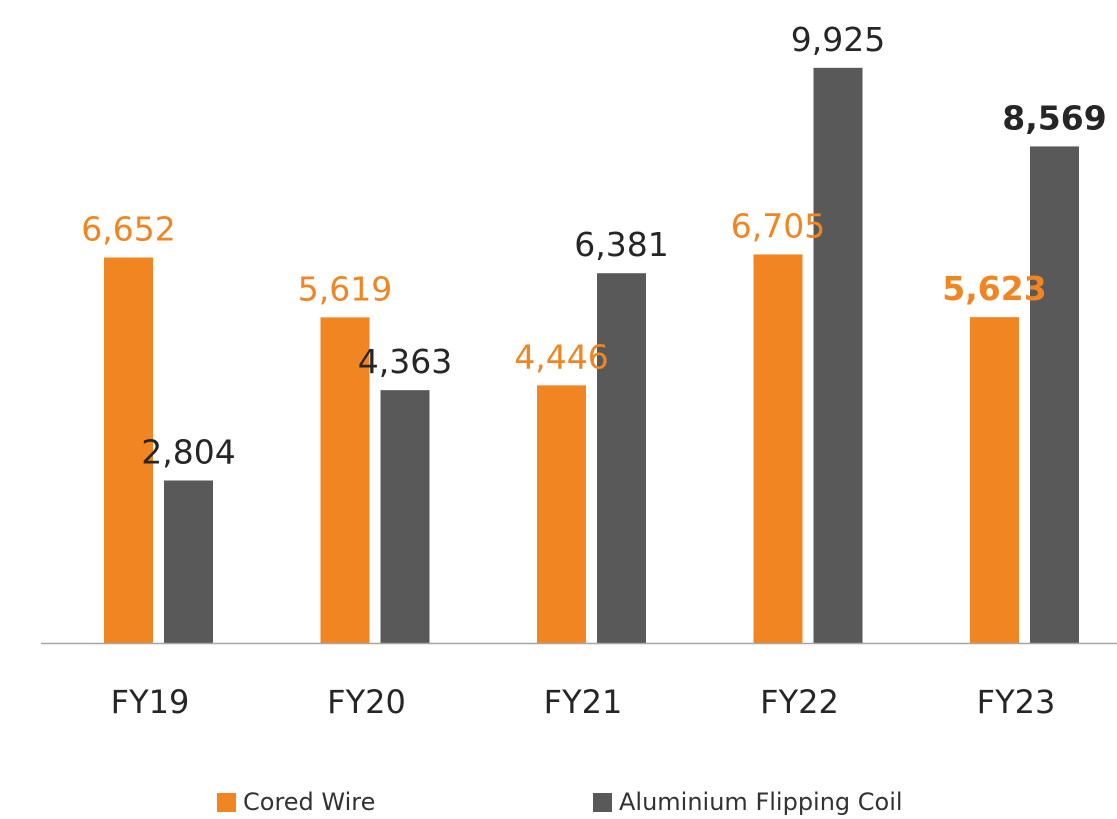  Describe the element at coordinates (405, 516) in the screenshot. I see `bar-aluminium-flipping-coil-fy20` at that location.